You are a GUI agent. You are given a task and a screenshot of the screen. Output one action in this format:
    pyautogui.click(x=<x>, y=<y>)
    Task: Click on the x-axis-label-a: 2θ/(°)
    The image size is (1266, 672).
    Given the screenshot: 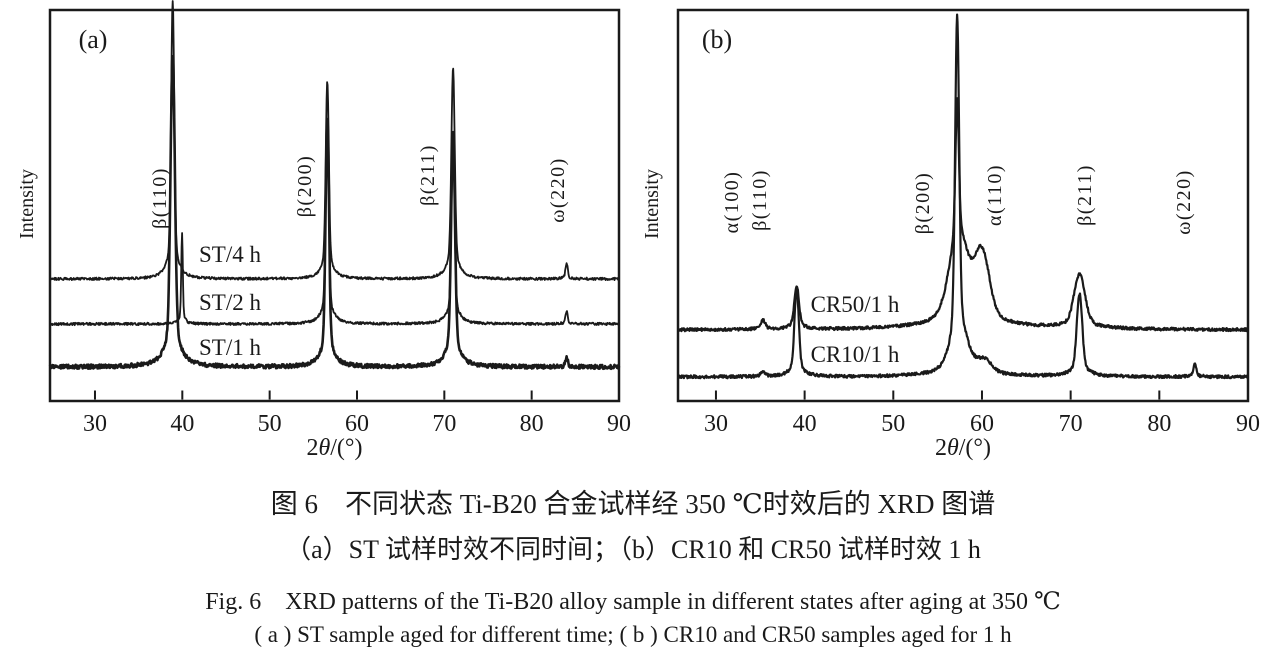 What is the action you would take?
    pyautogui.click(x=334, y=448)
    